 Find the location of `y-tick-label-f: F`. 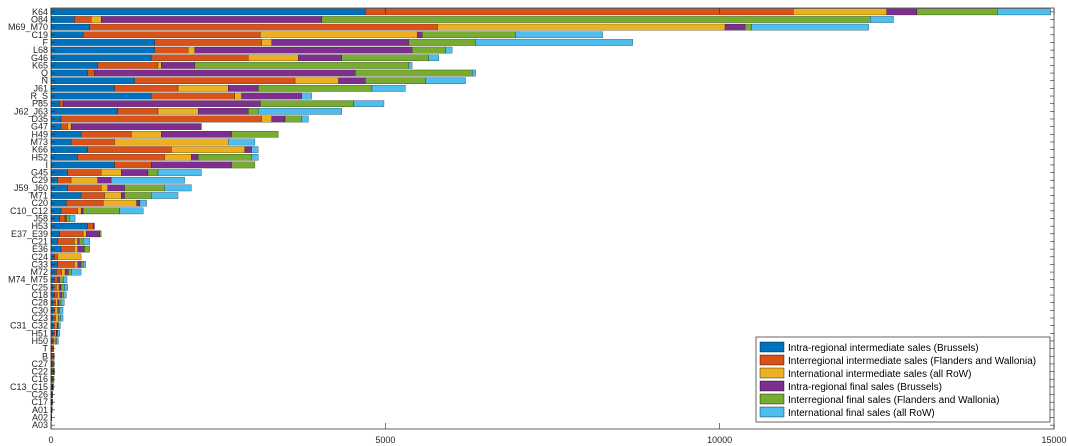

y-tick-label-f: F is located at coordinates (46, 42).